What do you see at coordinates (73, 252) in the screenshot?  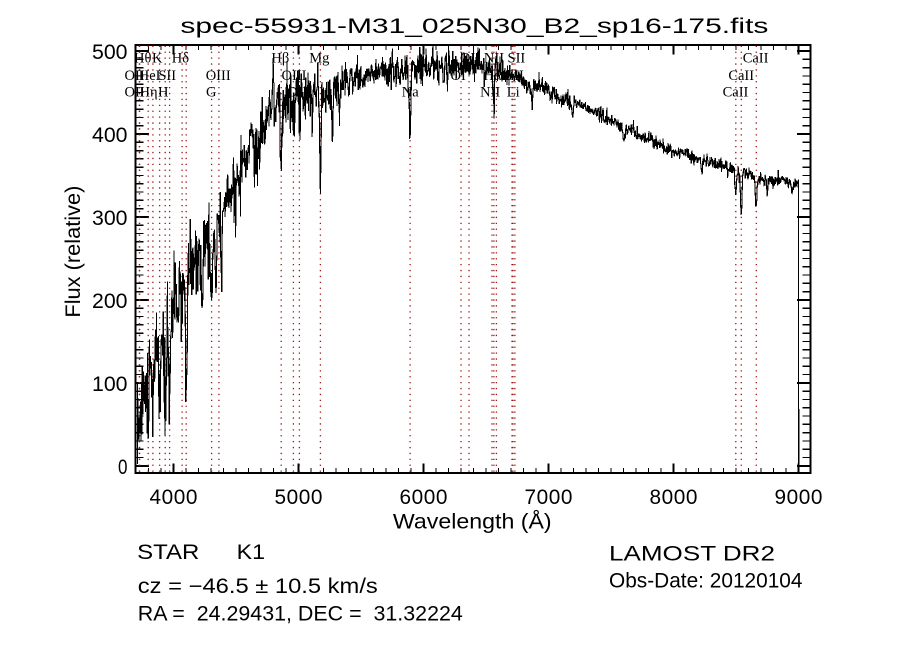 I see `svg-text: Flux (relative)` at bounding box center [73, 252].